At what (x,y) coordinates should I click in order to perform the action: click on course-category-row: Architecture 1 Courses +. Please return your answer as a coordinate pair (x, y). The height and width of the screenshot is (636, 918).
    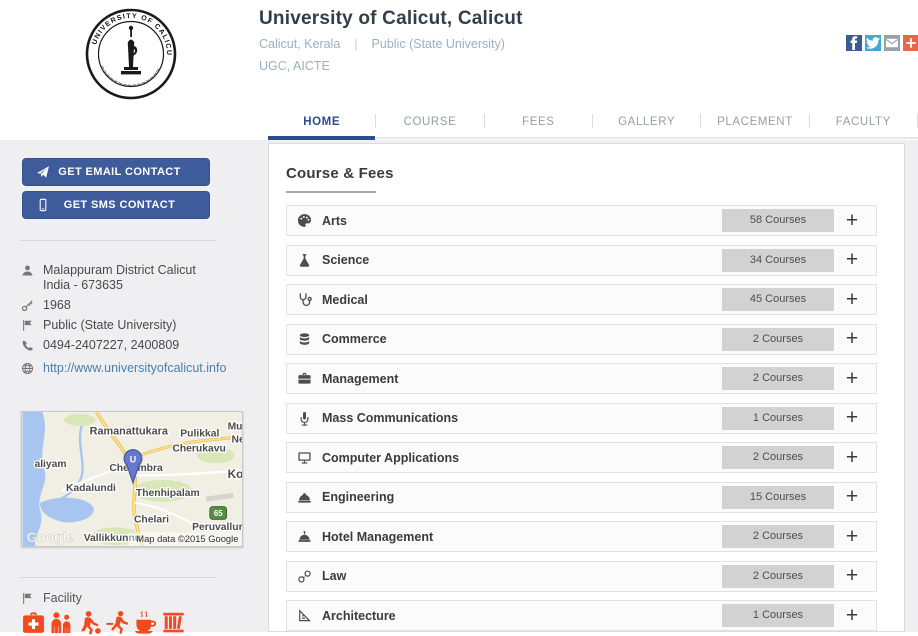
    Looking at the image, I should click on (581, 615).